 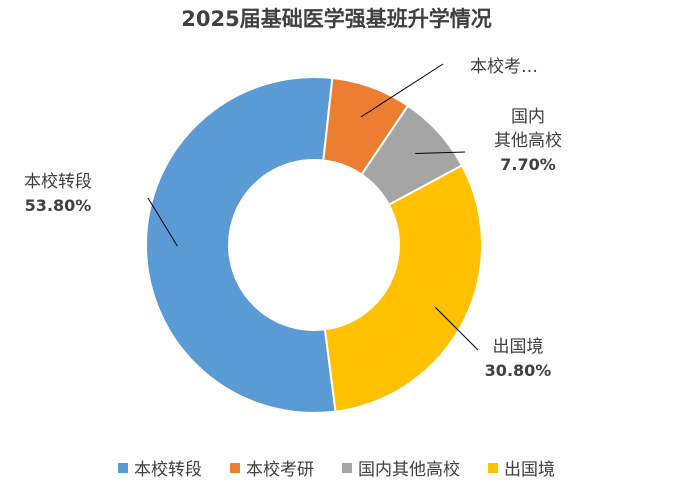 What do you see at coordinates (528, 164) in the screenshot?
I see `data-value-3: 7.70%` at bounding box center [528, 164].